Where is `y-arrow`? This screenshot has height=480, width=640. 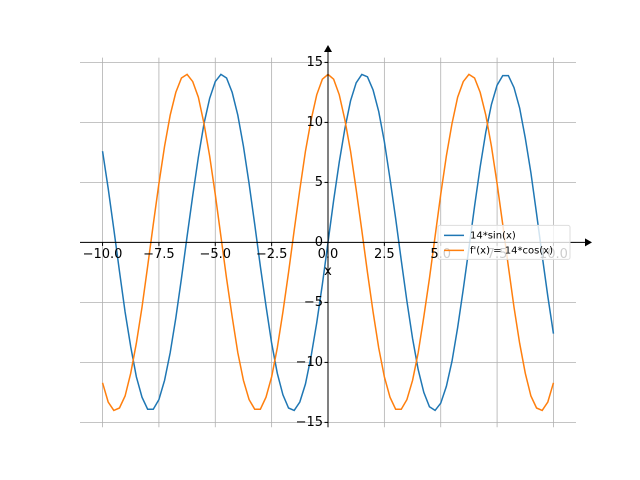
y-arrow is located at coordinates (328, 48).